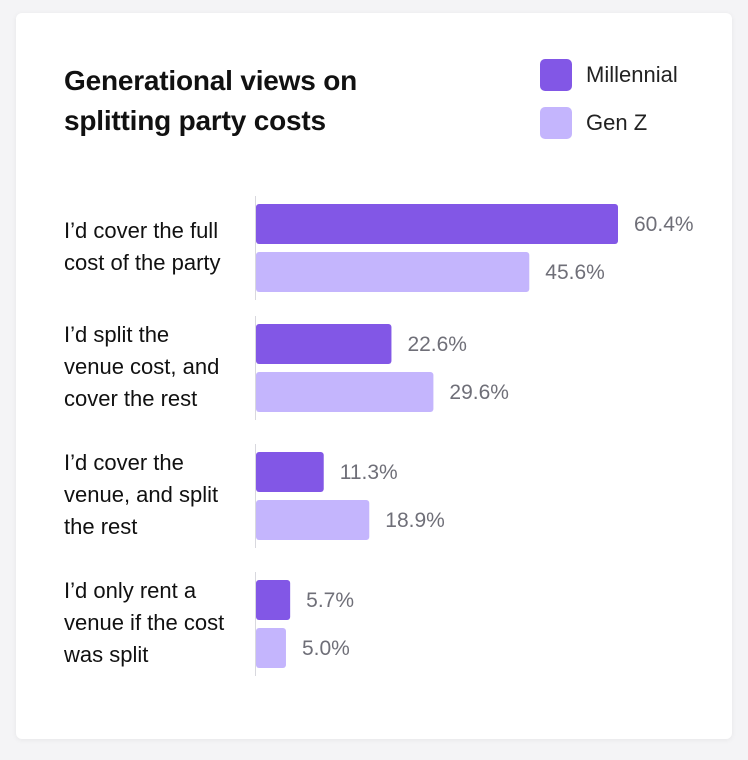  I want to click on category-label: the rest, so click(100, 526).